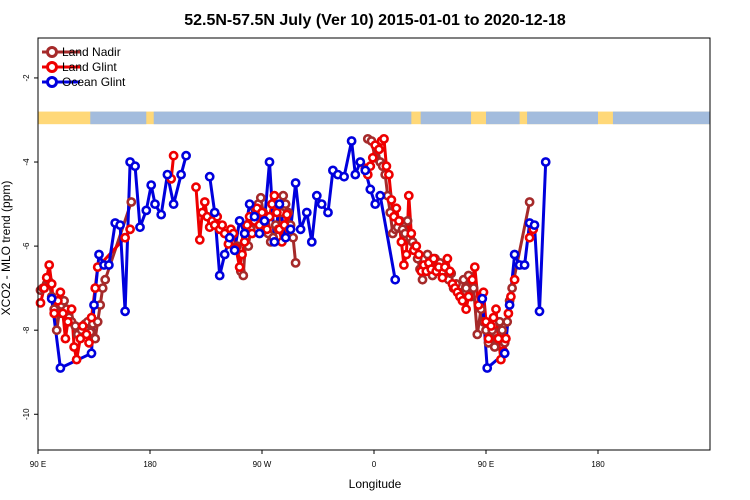  Describe the element at coordinates (30, 247) in the screenshot. I see `y-ticks: -10 -8 -6 -4 -2` at that location.